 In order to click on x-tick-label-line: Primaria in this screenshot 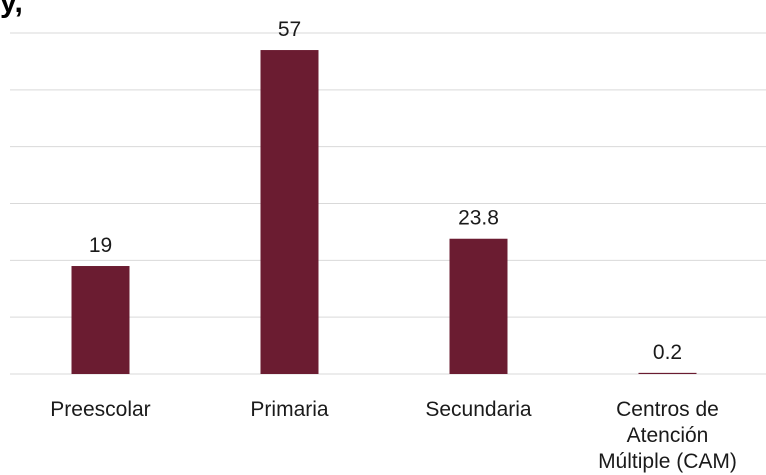, I will do `click(289, 409)`.